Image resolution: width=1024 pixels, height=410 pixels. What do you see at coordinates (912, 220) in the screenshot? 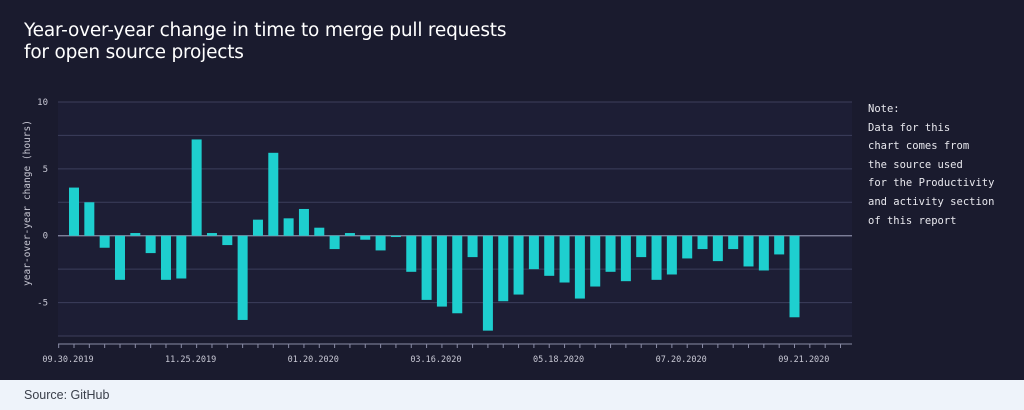
I see `note-line: of this report` at bounding box center [912, 220].